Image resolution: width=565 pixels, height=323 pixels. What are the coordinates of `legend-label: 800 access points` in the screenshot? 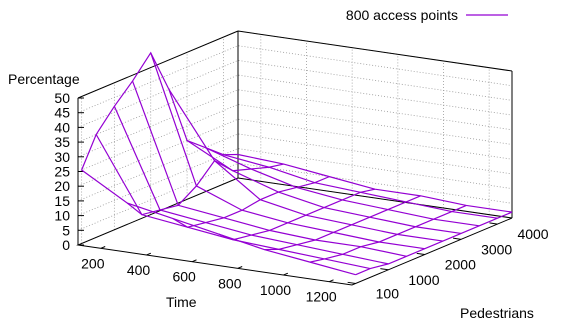 It's located at (402, 15).